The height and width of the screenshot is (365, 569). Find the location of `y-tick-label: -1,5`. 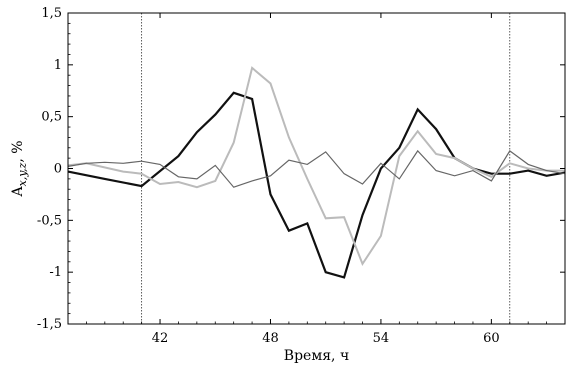

y-tick-label: -1,5 is located at coordinates (49, 324).